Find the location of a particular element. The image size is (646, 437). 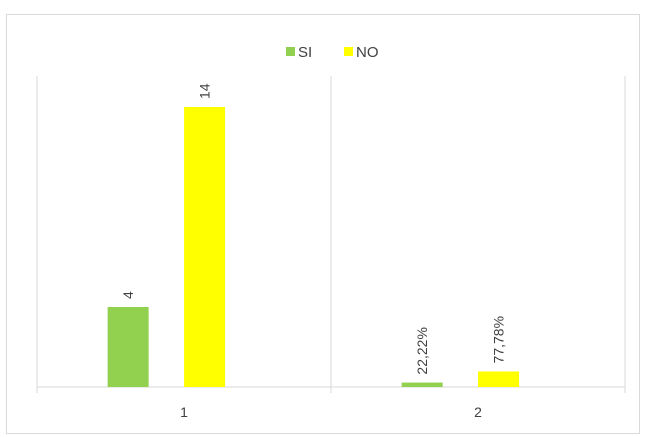

x-tick-label: 2 is located at coordinates (478, 412).